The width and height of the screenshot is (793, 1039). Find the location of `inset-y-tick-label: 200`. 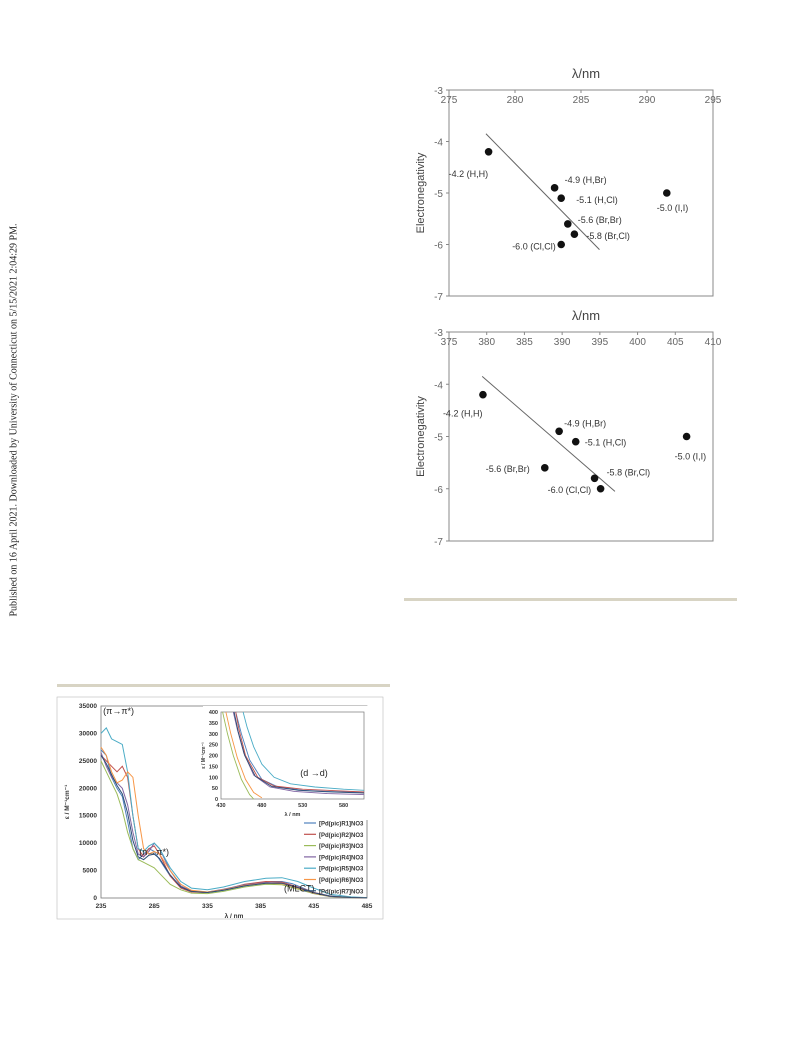

inset-y-tick-label: 200 is located at coordinates (213, 757).